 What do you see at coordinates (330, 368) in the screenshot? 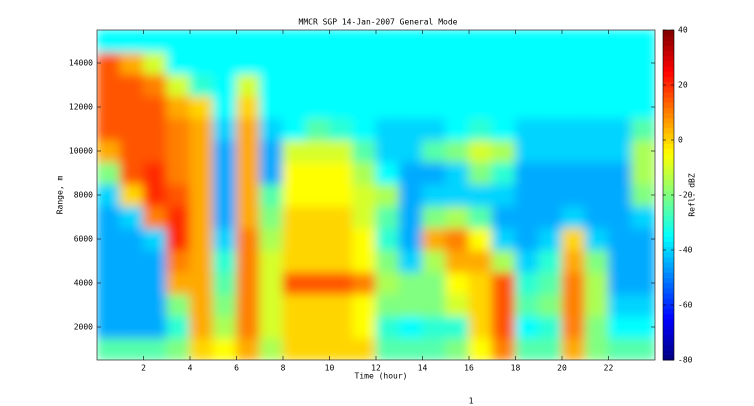
I see `x-tick-label: 10` at bounding box center [330, 368].